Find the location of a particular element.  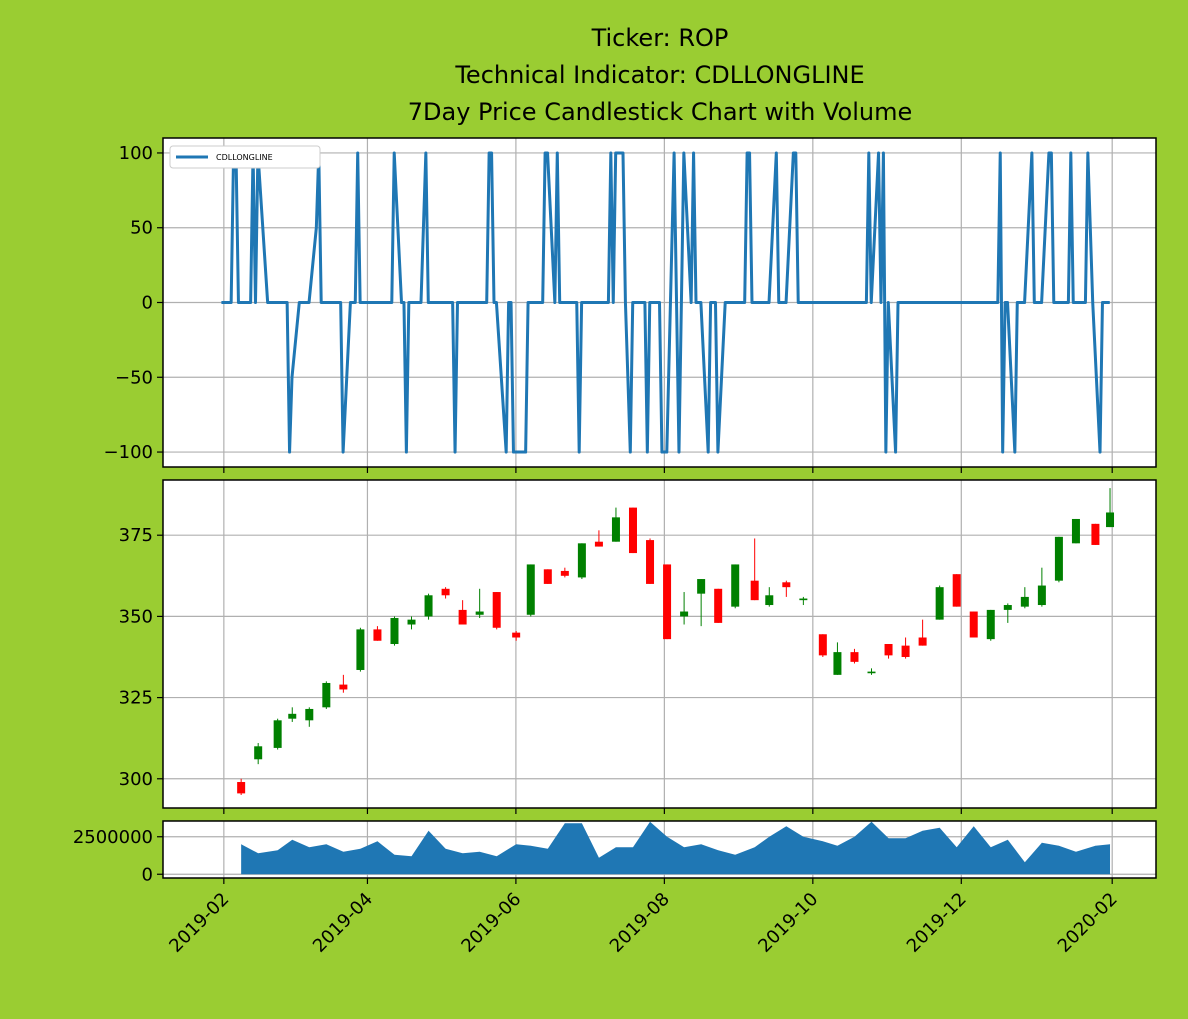

indicator-ytick-label: 0 is located at coordinates (147, 303).